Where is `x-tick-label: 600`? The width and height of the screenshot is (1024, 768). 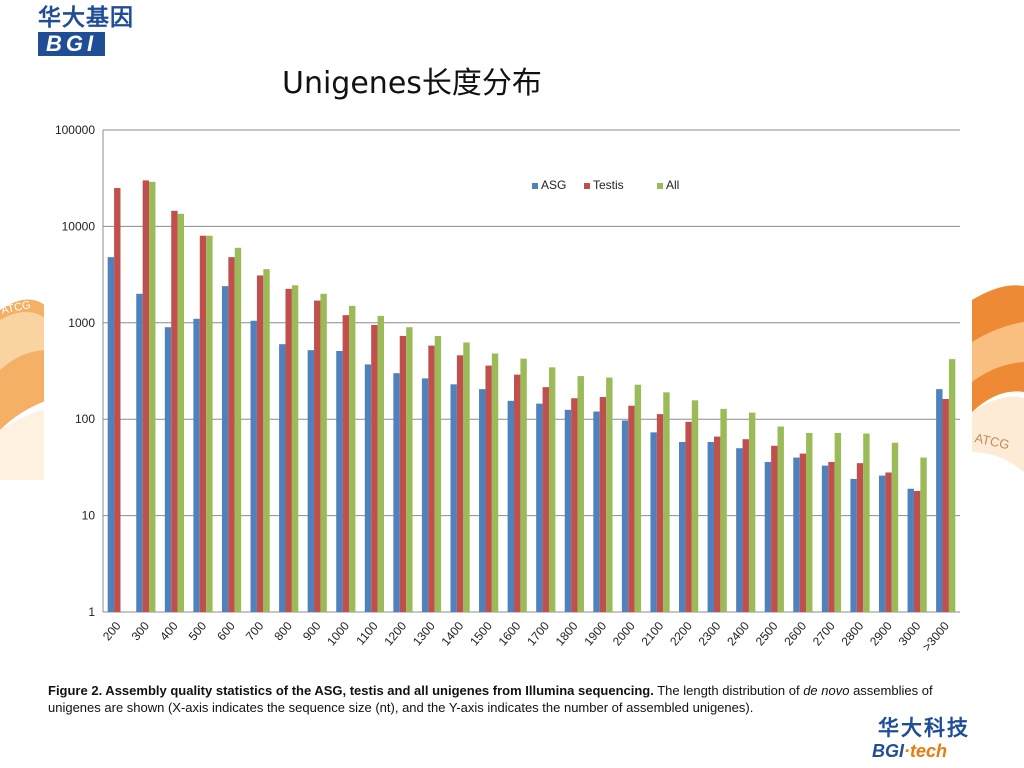
x-tick-label: 600 is located at coordinates (226, 631).